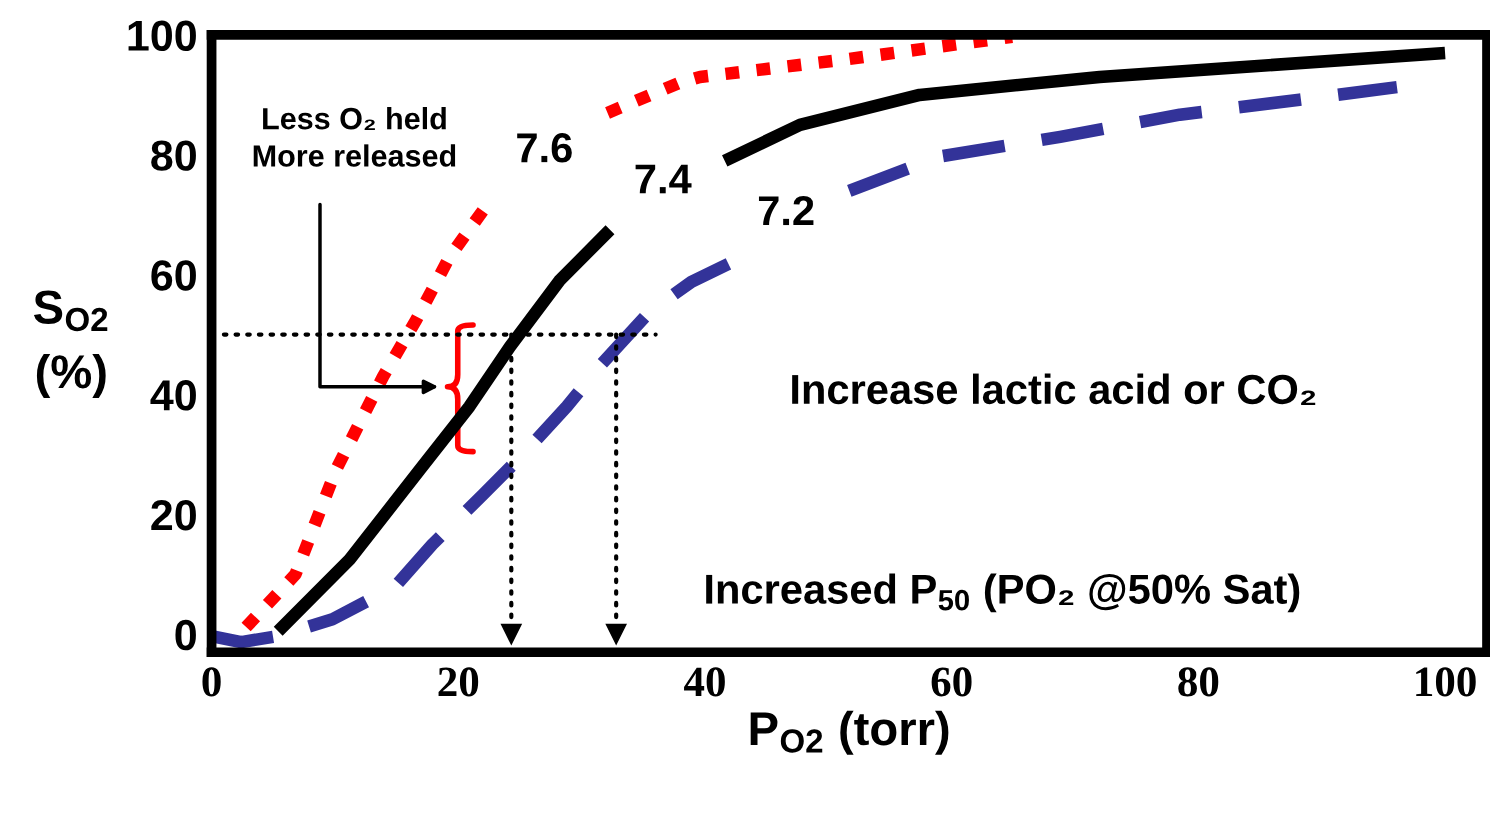 The image size is (1490, 833). I want to click on y-tick-label: 60, so click(173, 275).